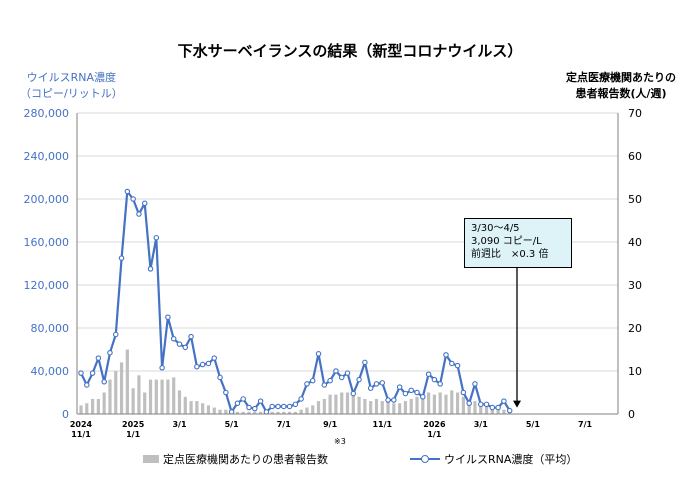  What do you see at coordinates (245, 459) in the screenshot?
I see `legend-bars-label: 定点医療機関あたりの患者報告数` at bounding box center [245, 459].